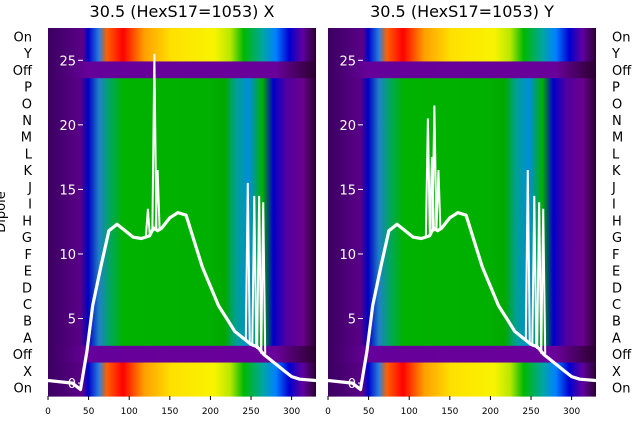  Describe the element at coordinates (4, 211) in the screenshot. I see `y-axis-label: Dipole` at that location.